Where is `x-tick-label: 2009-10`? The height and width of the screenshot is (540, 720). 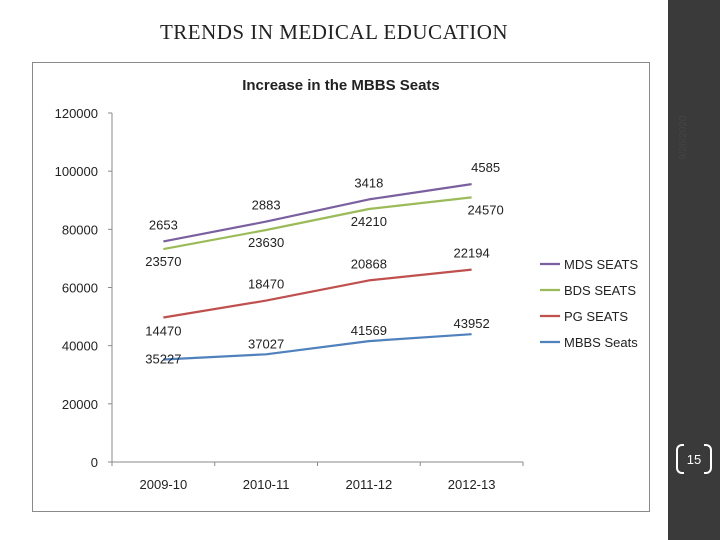 x-tick-label: 2009-10 is located at coordinates (164, 484).